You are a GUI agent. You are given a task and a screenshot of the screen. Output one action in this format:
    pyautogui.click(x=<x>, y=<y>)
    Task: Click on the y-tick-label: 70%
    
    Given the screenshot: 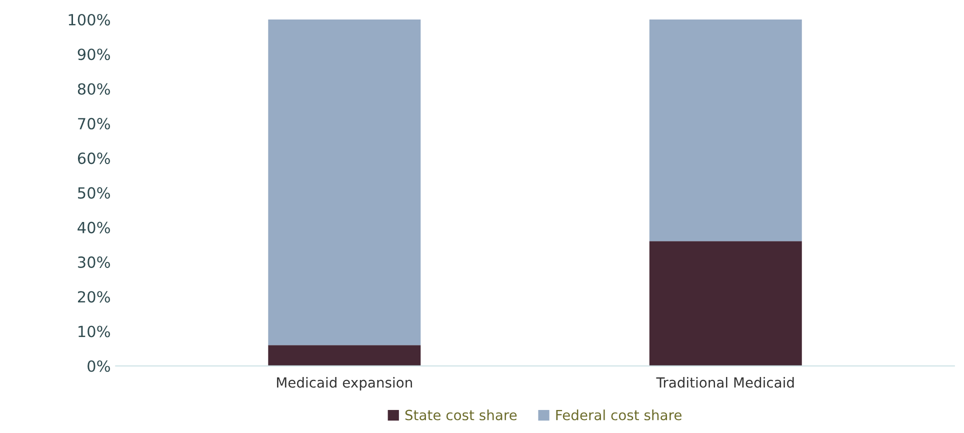 What is the action you would take?
    pyautogui.click(x=94, y=124)
    